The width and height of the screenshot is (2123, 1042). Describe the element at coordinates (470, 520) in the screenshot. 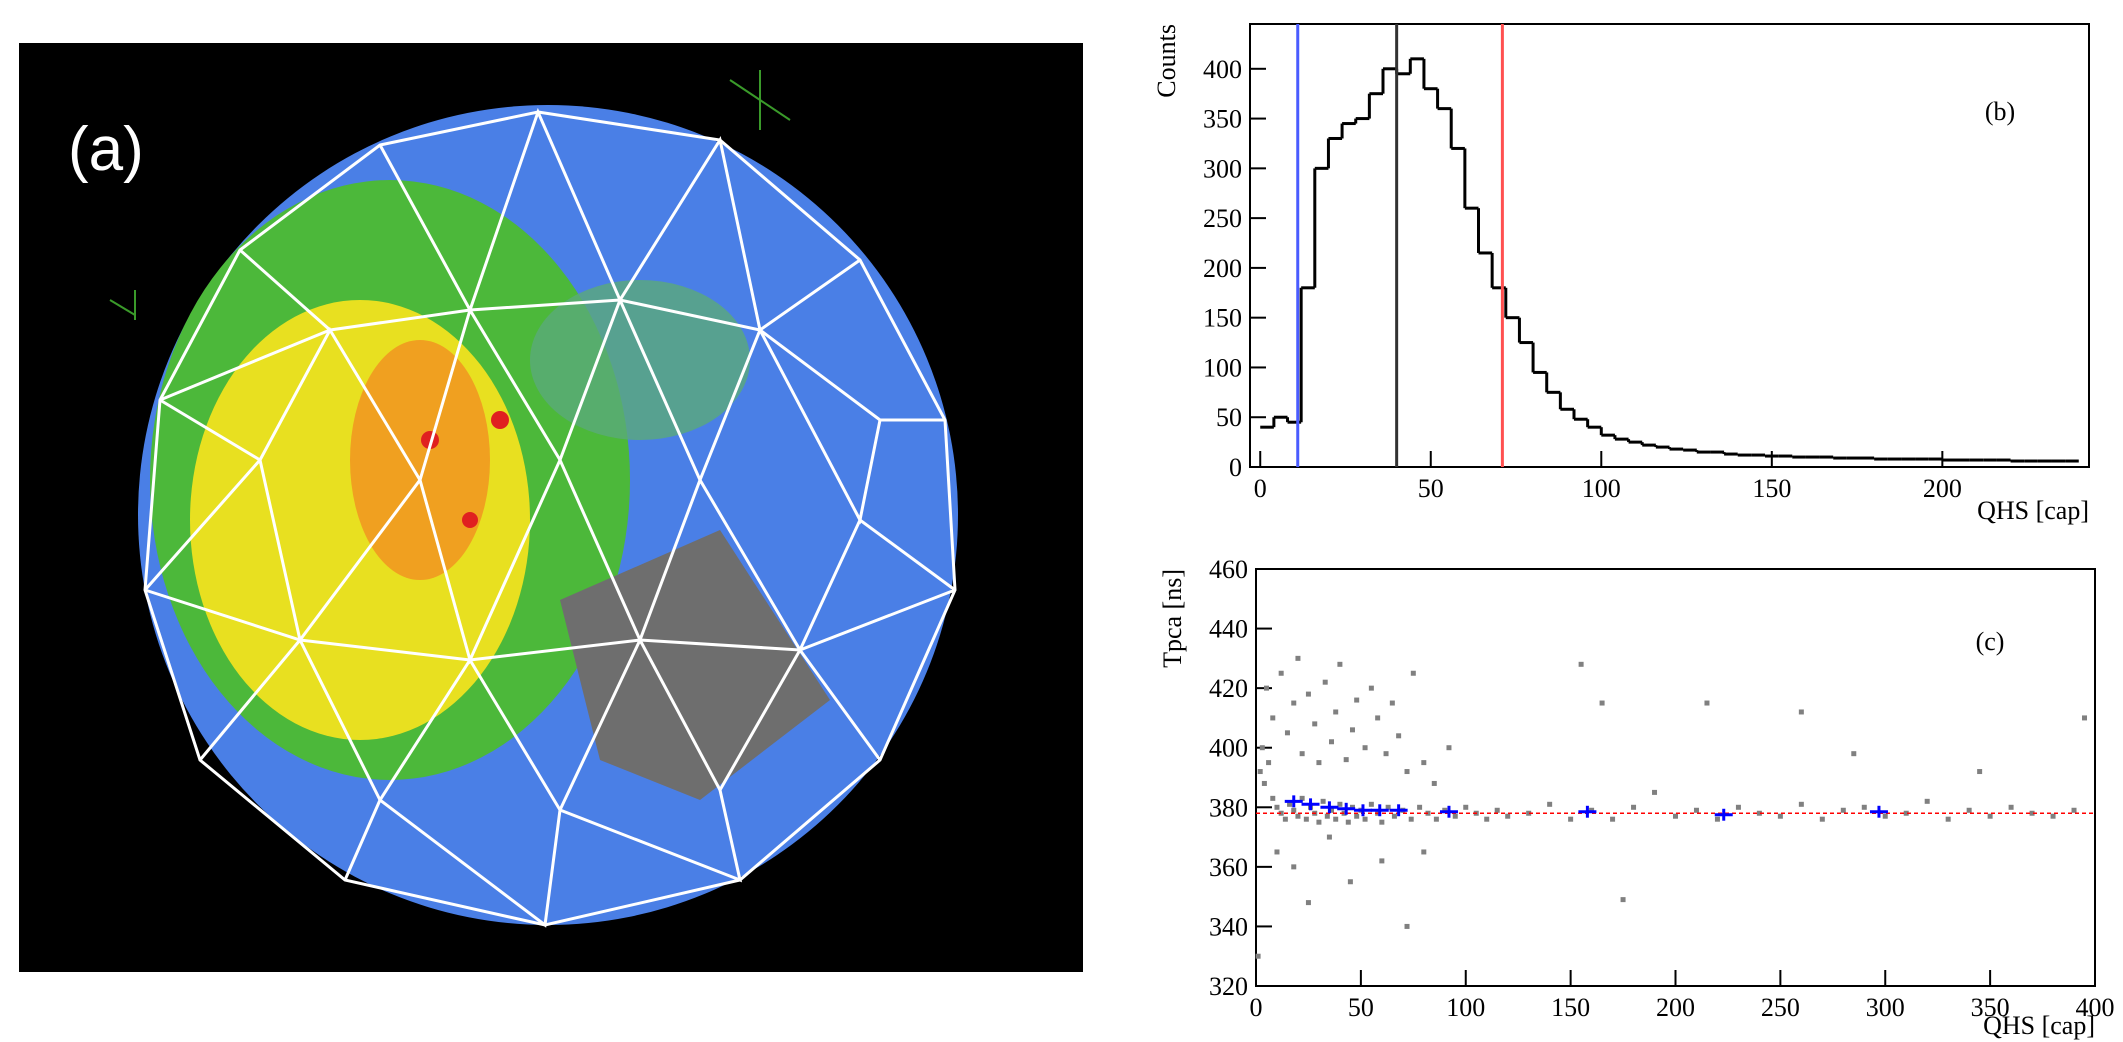

I see `hit` at that location.